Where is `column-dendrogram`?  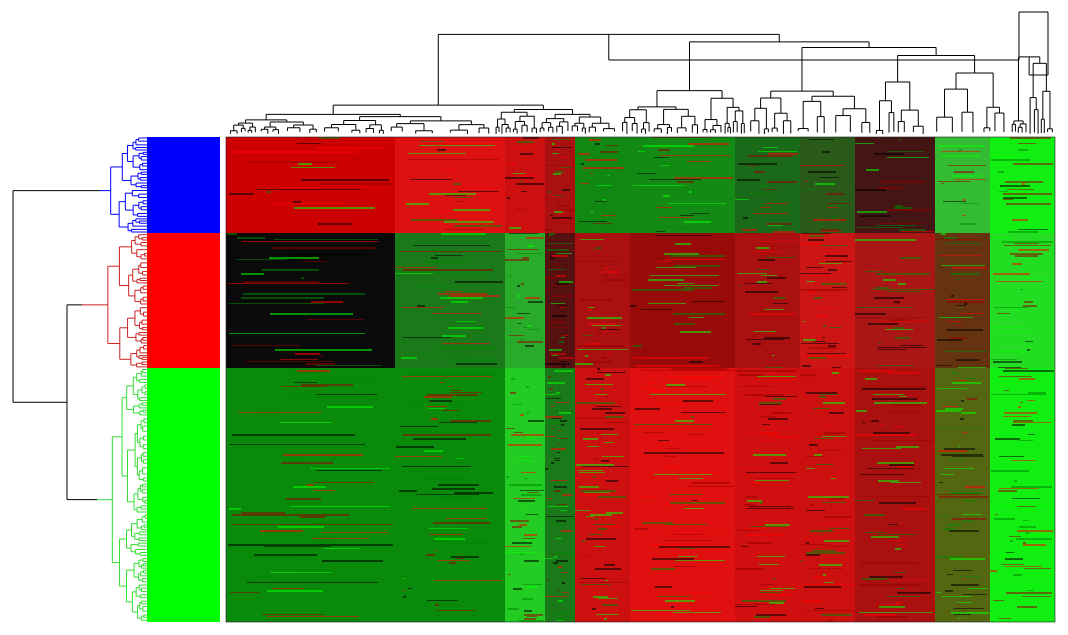 column-dendrogram is located at coordinates (641, 72).